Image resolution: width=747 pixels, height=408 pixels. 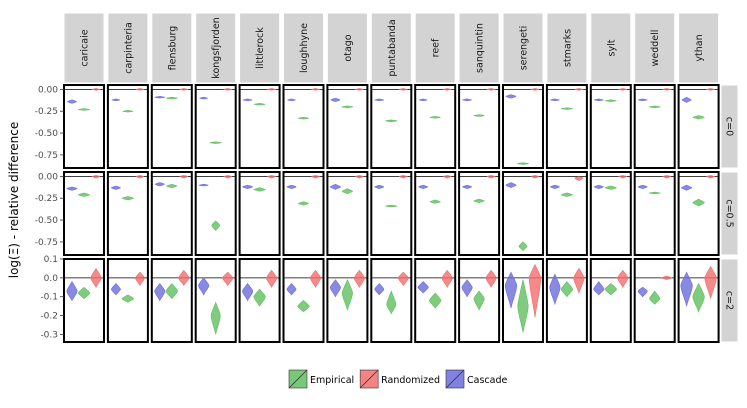 I want to click on column-strip-label: littlerock, so click(x=260, y=48).